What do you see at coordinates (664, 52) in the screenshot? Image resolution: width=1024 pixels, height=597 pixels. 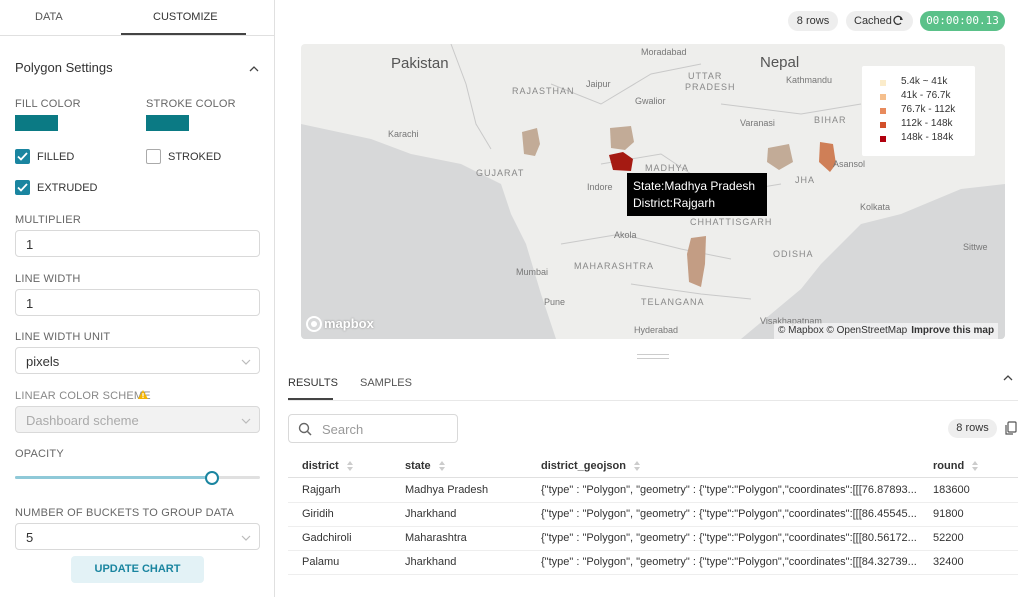 I see `place-label: Moradabad` at bounding box center [664, 52].